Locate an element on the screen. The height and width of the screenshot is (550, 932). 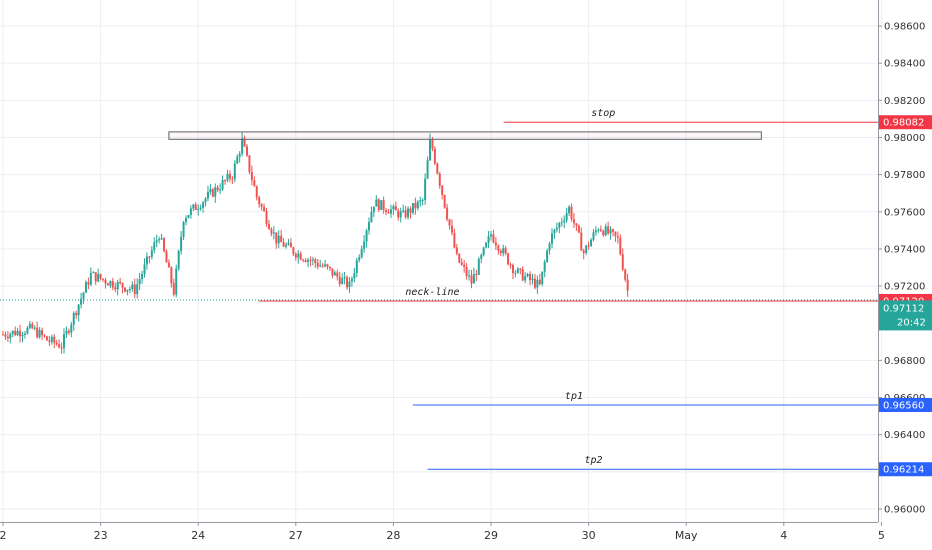
last-price-tag is located at coordinates (905, 315).